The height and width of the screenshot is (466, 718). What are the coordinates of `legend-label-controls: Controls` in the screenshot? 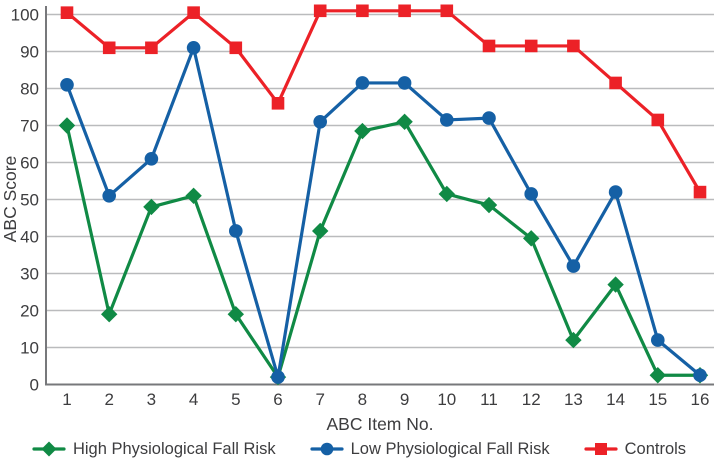 It's located at (655, 448).